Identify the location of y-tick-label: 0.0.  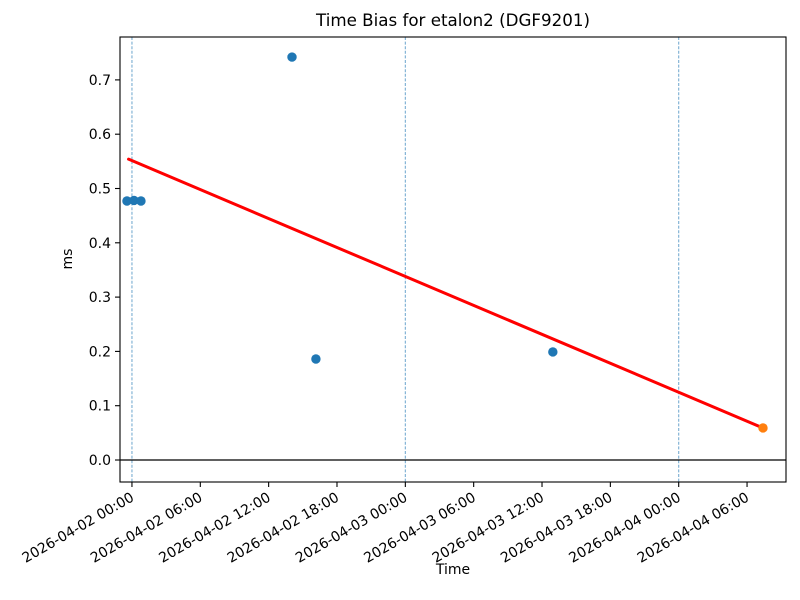
(100, 461).